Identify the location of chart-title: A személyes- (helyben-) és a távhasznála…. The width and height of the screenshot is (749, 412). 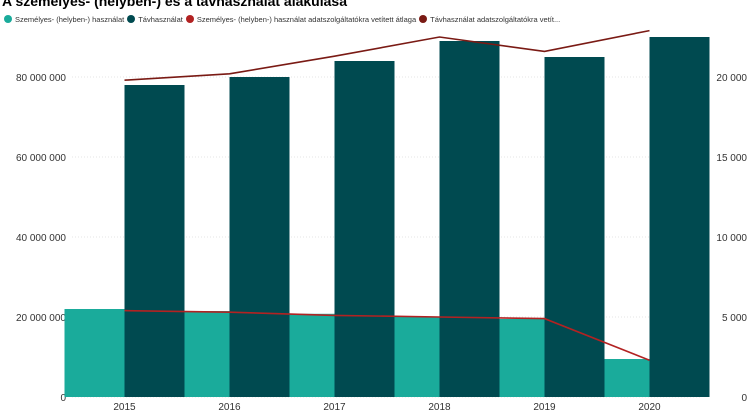
(174, 4).